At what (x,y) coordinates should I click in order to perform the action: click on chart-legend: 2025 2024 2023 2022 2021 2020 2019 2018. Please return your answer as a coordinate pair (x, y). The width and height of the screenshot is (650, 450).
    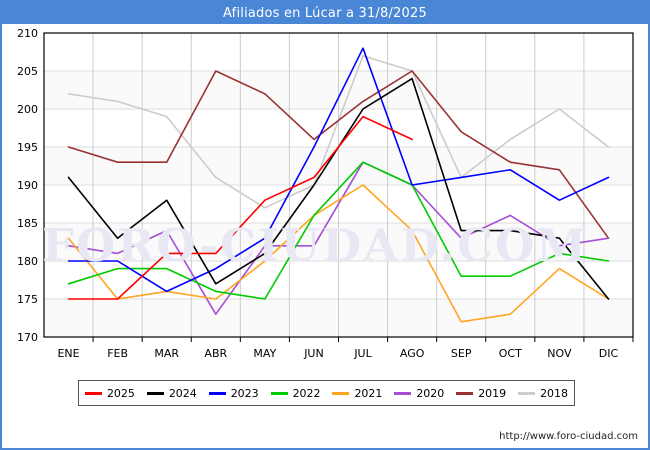
    Looking at the image, I should click on (326, 393).